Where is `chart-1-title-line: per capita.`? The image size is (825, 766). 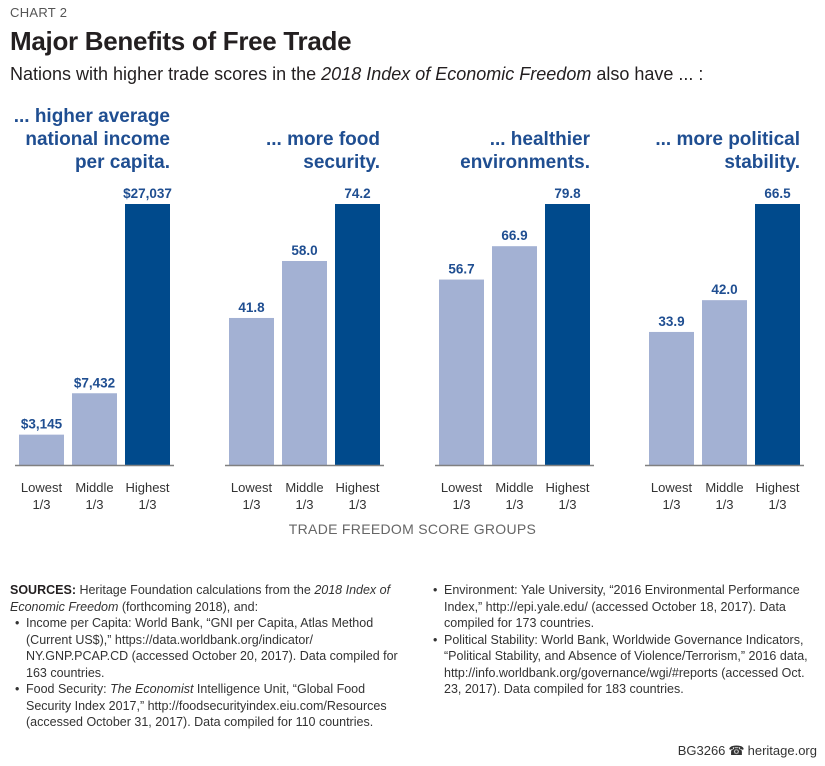
chart-1-title-line: per capita. is located at coordinates (122, 162).